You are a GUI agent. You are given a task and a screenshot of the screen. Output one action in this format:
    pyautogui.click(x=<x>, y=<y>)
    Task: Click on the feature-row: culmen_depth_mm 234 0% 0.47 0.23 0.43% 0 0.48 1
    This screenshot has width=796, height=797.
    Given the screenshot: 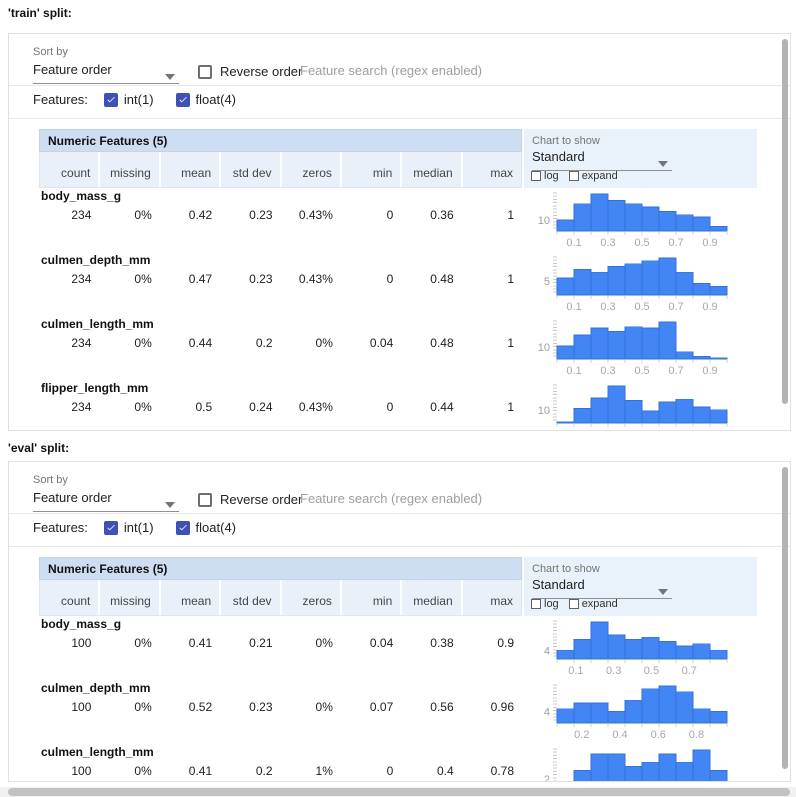 What is the action you would take?
    pyautogui.click(x=280, y=285)
    